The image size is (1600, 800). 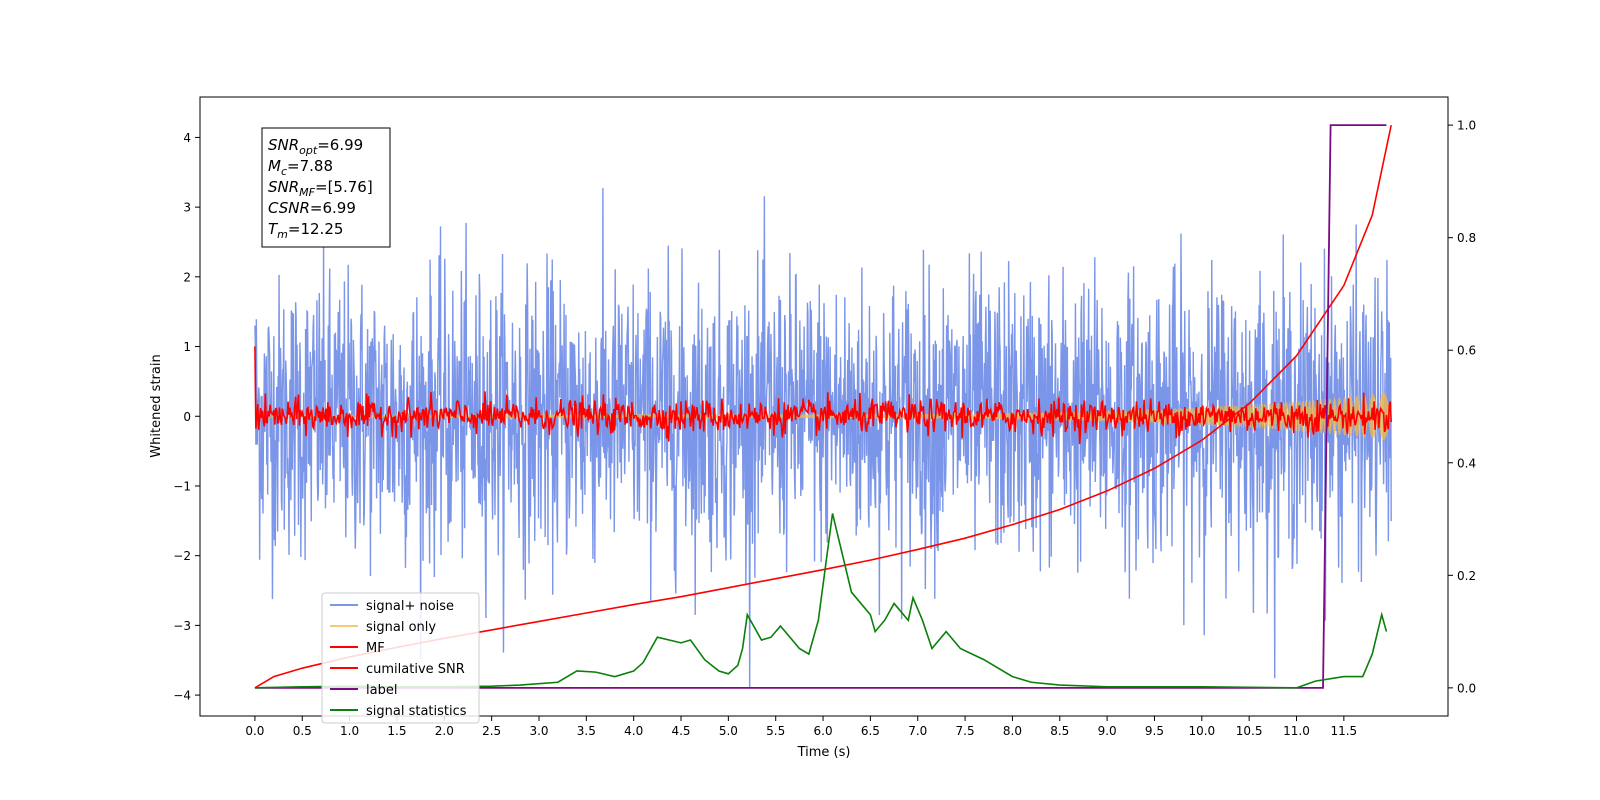 I want to click on x-tick-label: 8.5, so click(x=1059, y=731).